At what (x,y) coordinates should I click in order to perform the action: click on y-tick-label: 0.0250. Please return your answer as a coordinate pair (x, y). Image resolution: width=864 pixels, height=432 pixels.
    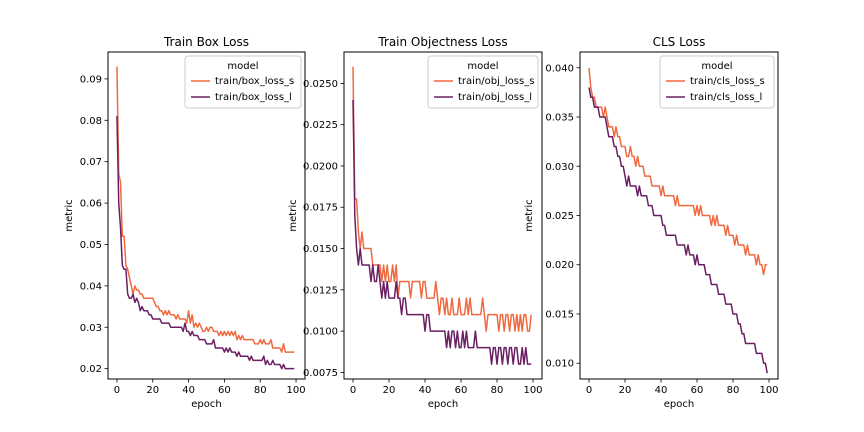
    Looking at the image, I should click on (320, 84).